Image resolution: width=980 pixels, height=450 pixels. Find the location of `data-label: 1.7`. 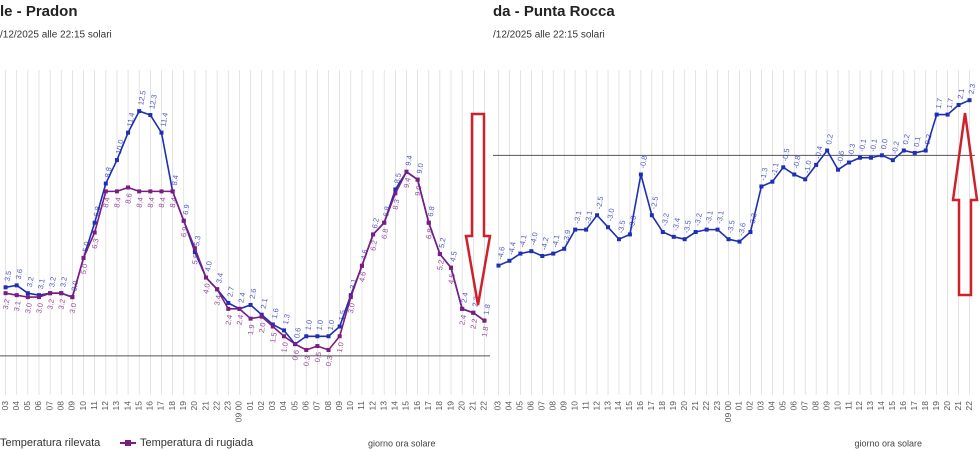

data-label: 1.7 is located at coordinates (950, 103).